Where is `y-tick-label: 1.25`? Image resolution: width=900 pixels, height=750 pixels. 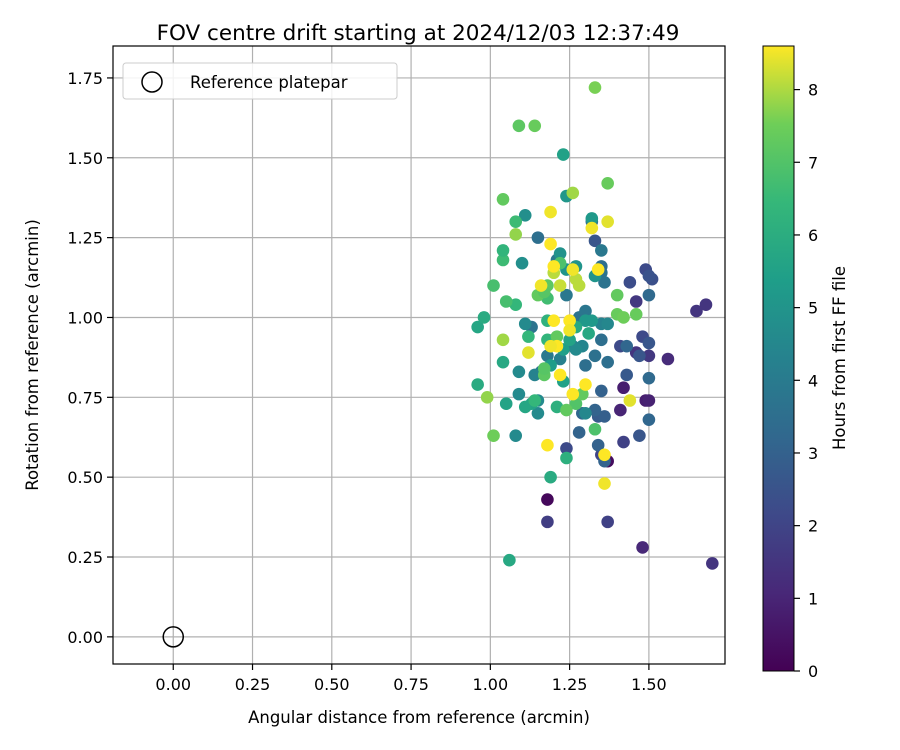 y-tick-label: 1.25 is located at coordinates (85, 238).